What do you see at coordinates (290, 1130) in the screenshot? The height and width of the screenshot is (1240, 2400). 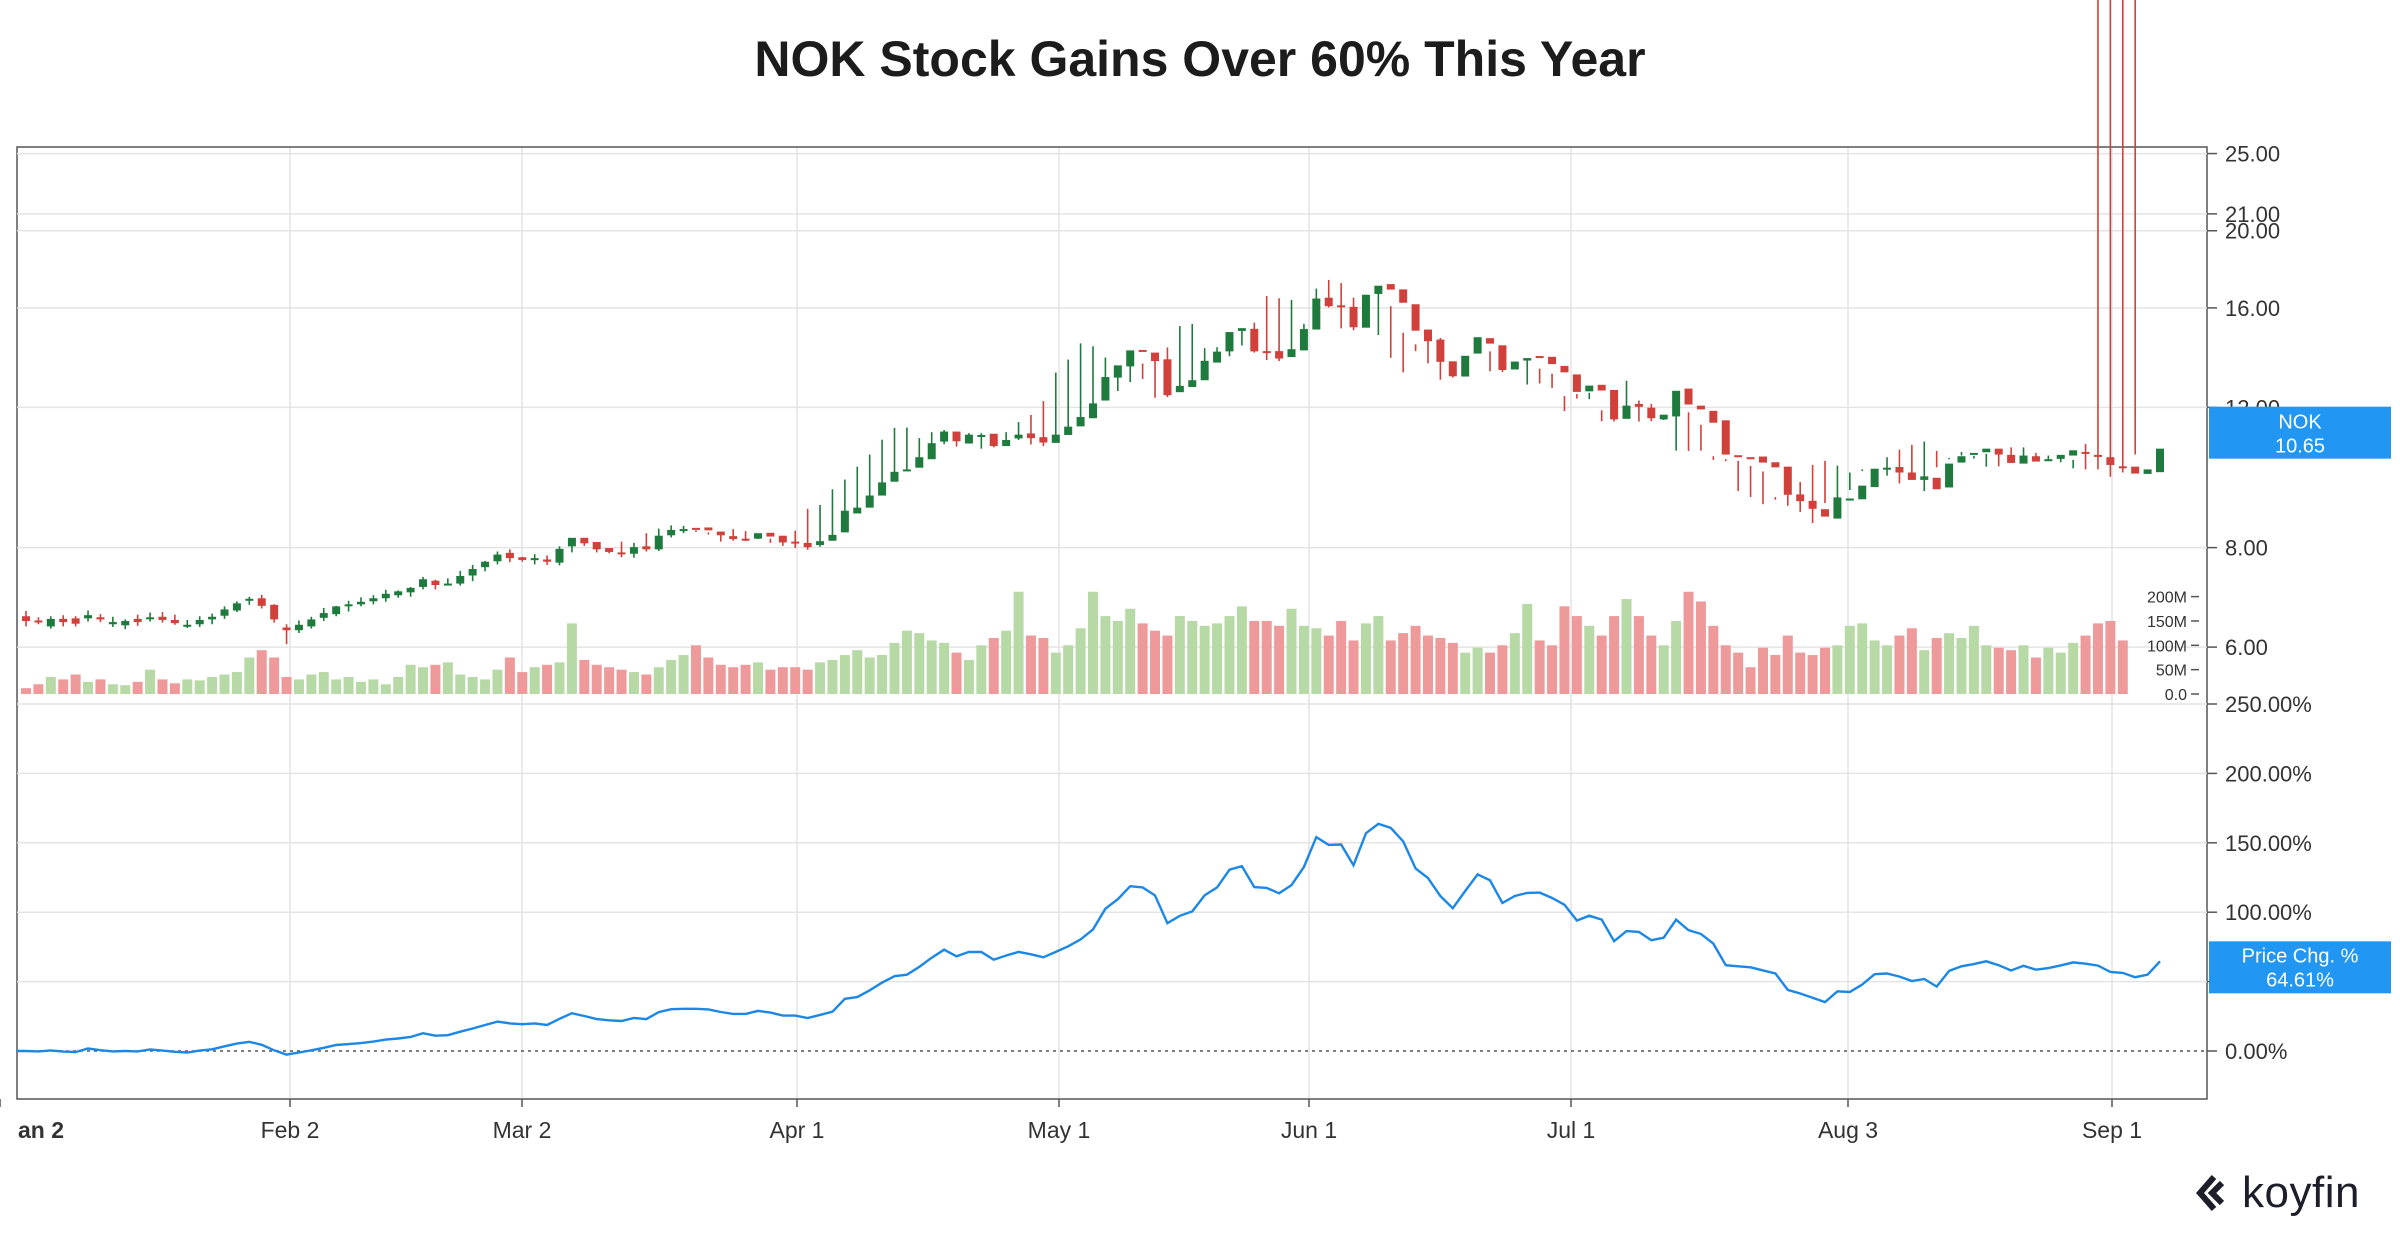 I see `x-tick-label: Feb 2` at bounding box center [290, 1130].